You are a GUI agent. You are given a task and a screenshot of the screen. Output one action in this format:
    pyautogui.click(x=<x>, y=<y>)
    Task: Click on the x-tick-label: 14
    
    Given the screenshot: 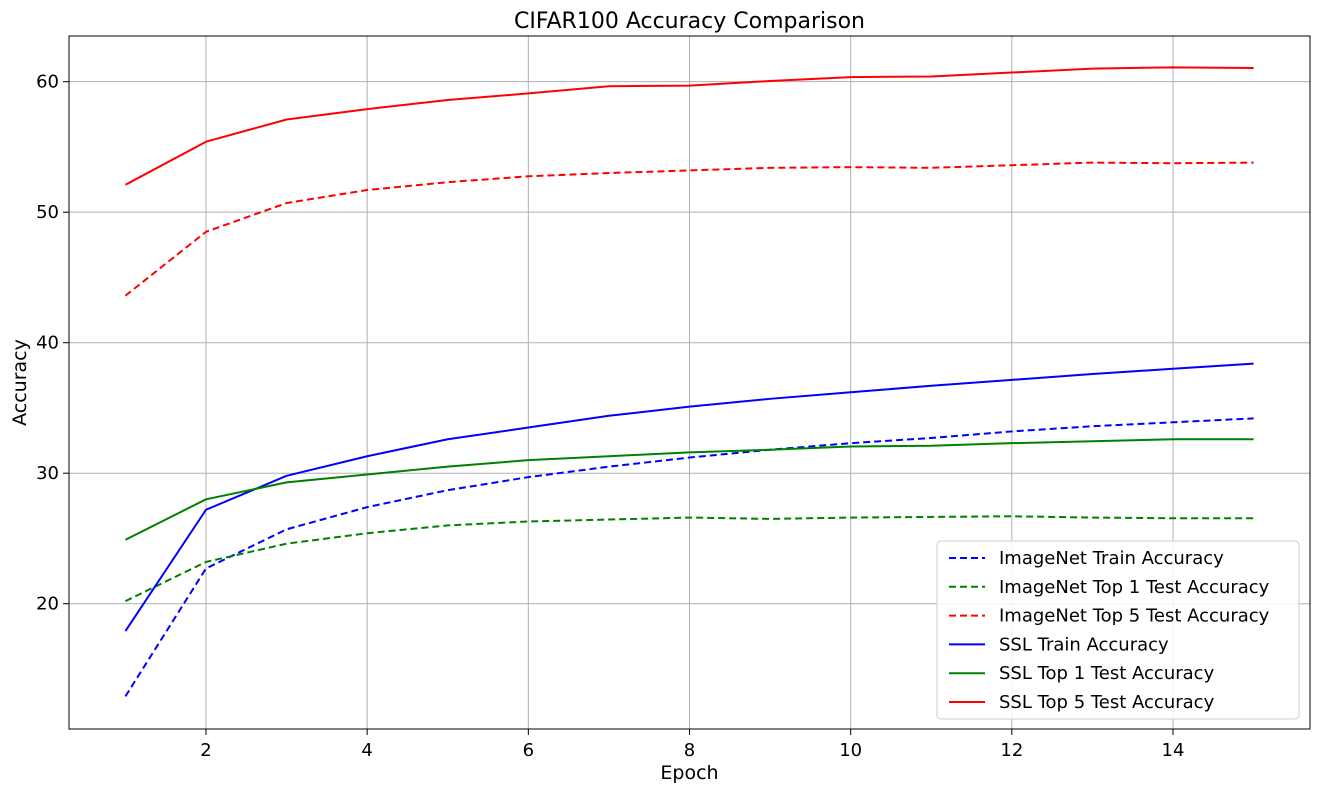 What is the action you would take?
    pyautogui.click(x=1173, y=750)
    